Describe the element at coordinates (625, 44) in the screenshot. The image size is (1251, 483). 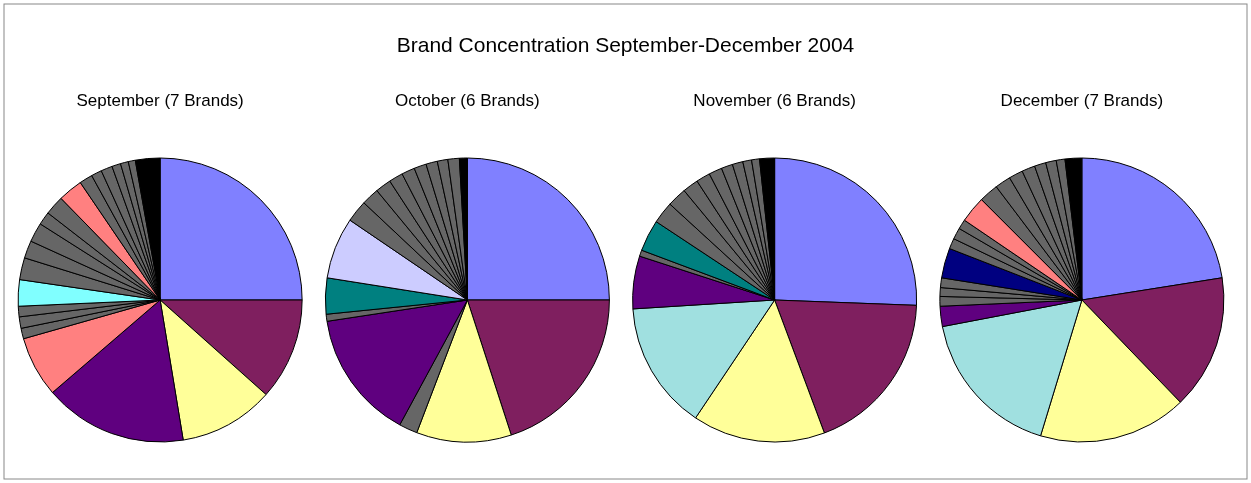
I see `text: Brand Concentration September-December 2004` at that location.